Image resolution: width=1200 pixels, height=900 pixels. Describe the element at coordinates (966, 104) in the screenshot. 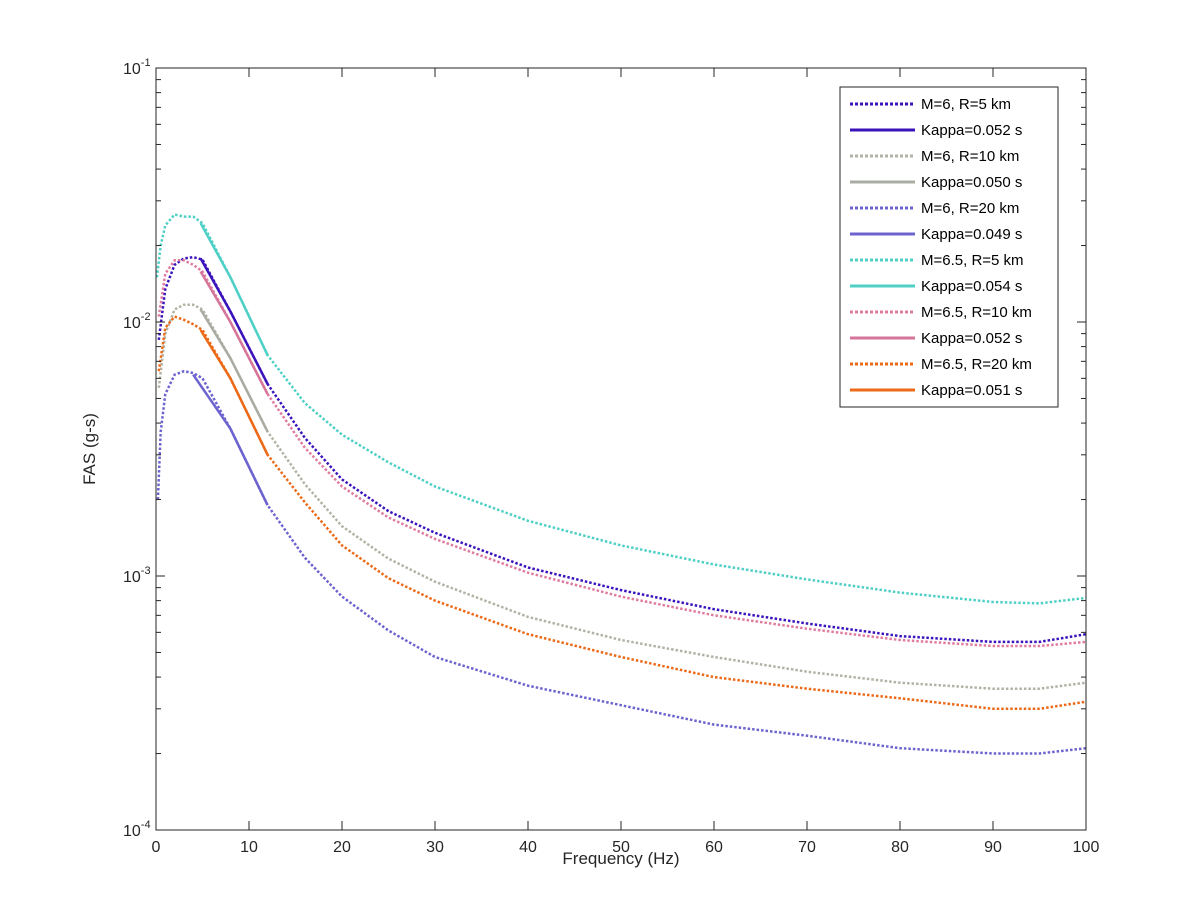

I see `legend-label: M=6, R=5 km` at that location.